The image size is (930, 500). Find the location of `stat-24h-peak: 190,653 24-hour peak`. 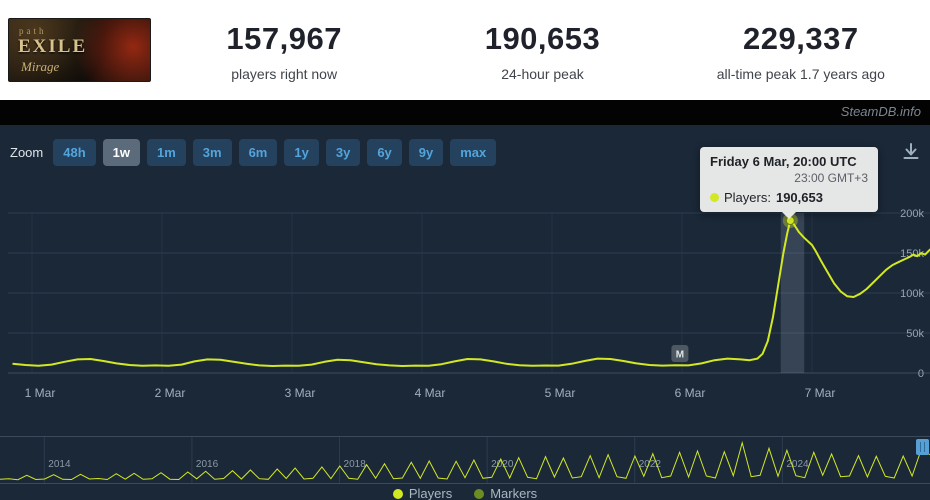

stat-24h-peak: 190,653 24-hour peak is located at coordinates (542, 50).